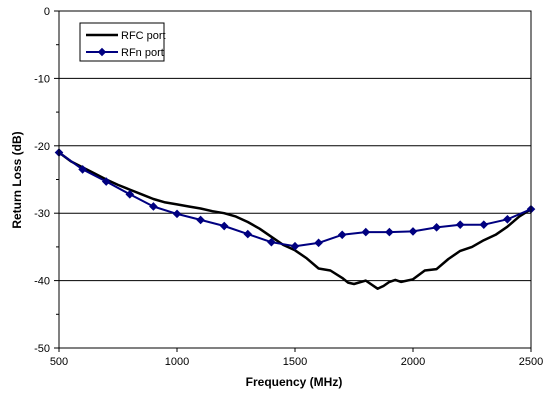 Image resolution: width=560 pixels, height=393 pixels. What do you see at coordinates (42, 79) in the screenshot?
I see `y-tick-label-1: -10` at bounding box center [42, 79].